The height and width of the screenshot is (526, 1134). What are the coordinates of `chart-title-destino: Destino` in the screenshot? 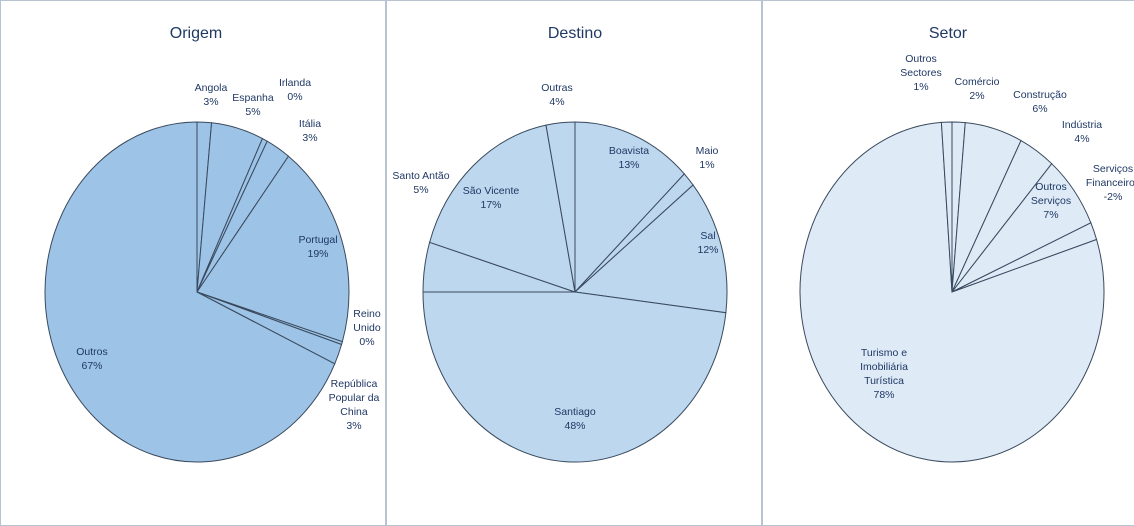 It's located at (575, 33).